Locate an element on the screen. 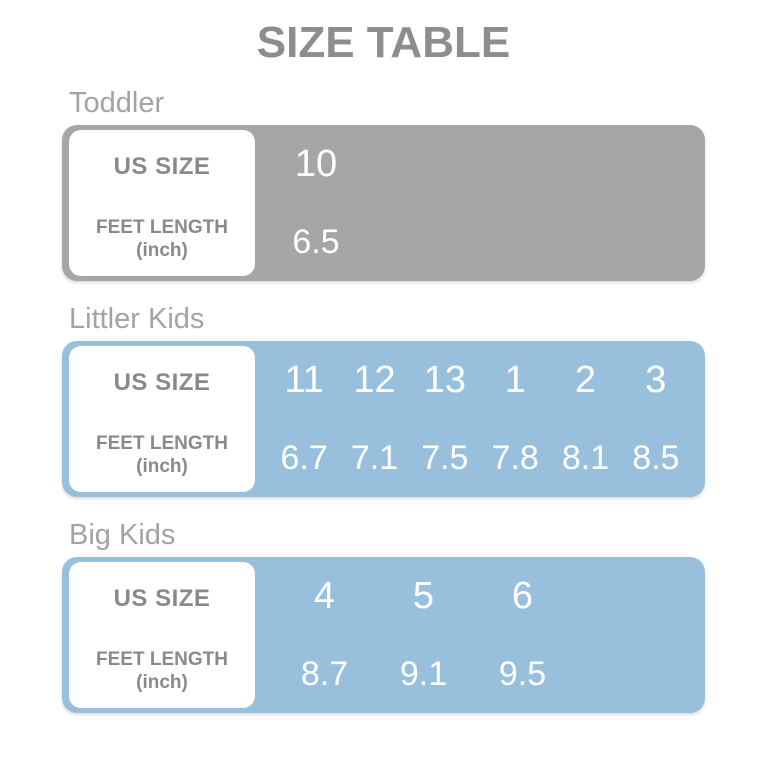 The image size is (768, 768). value-columns: 10 6.5 is located at coordinates (480, 203).